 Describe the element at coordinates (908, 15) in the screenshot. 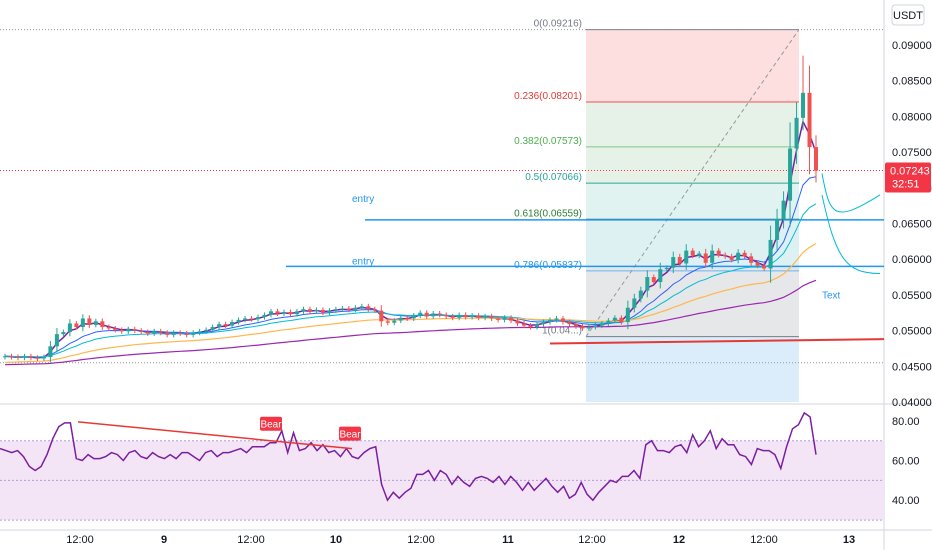

I see `currency-badge: USDT` at that location.